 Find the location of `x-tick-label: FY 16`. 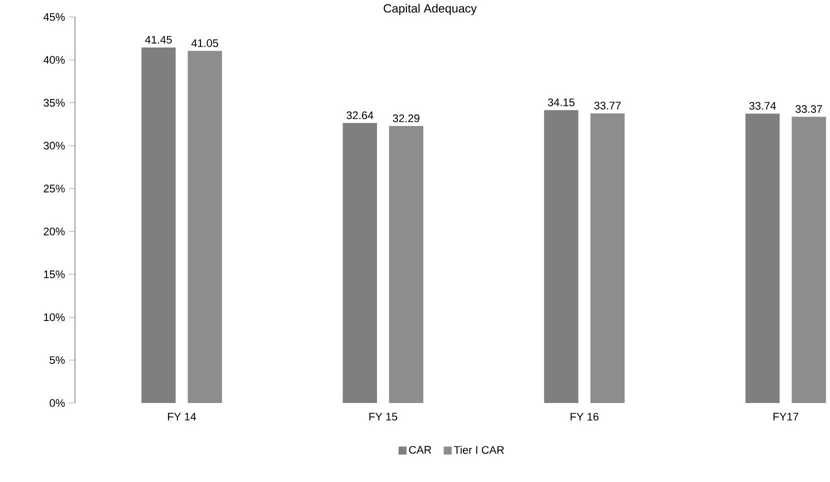

x-tick-label: FY 16 is located at coordinates (584, 416).